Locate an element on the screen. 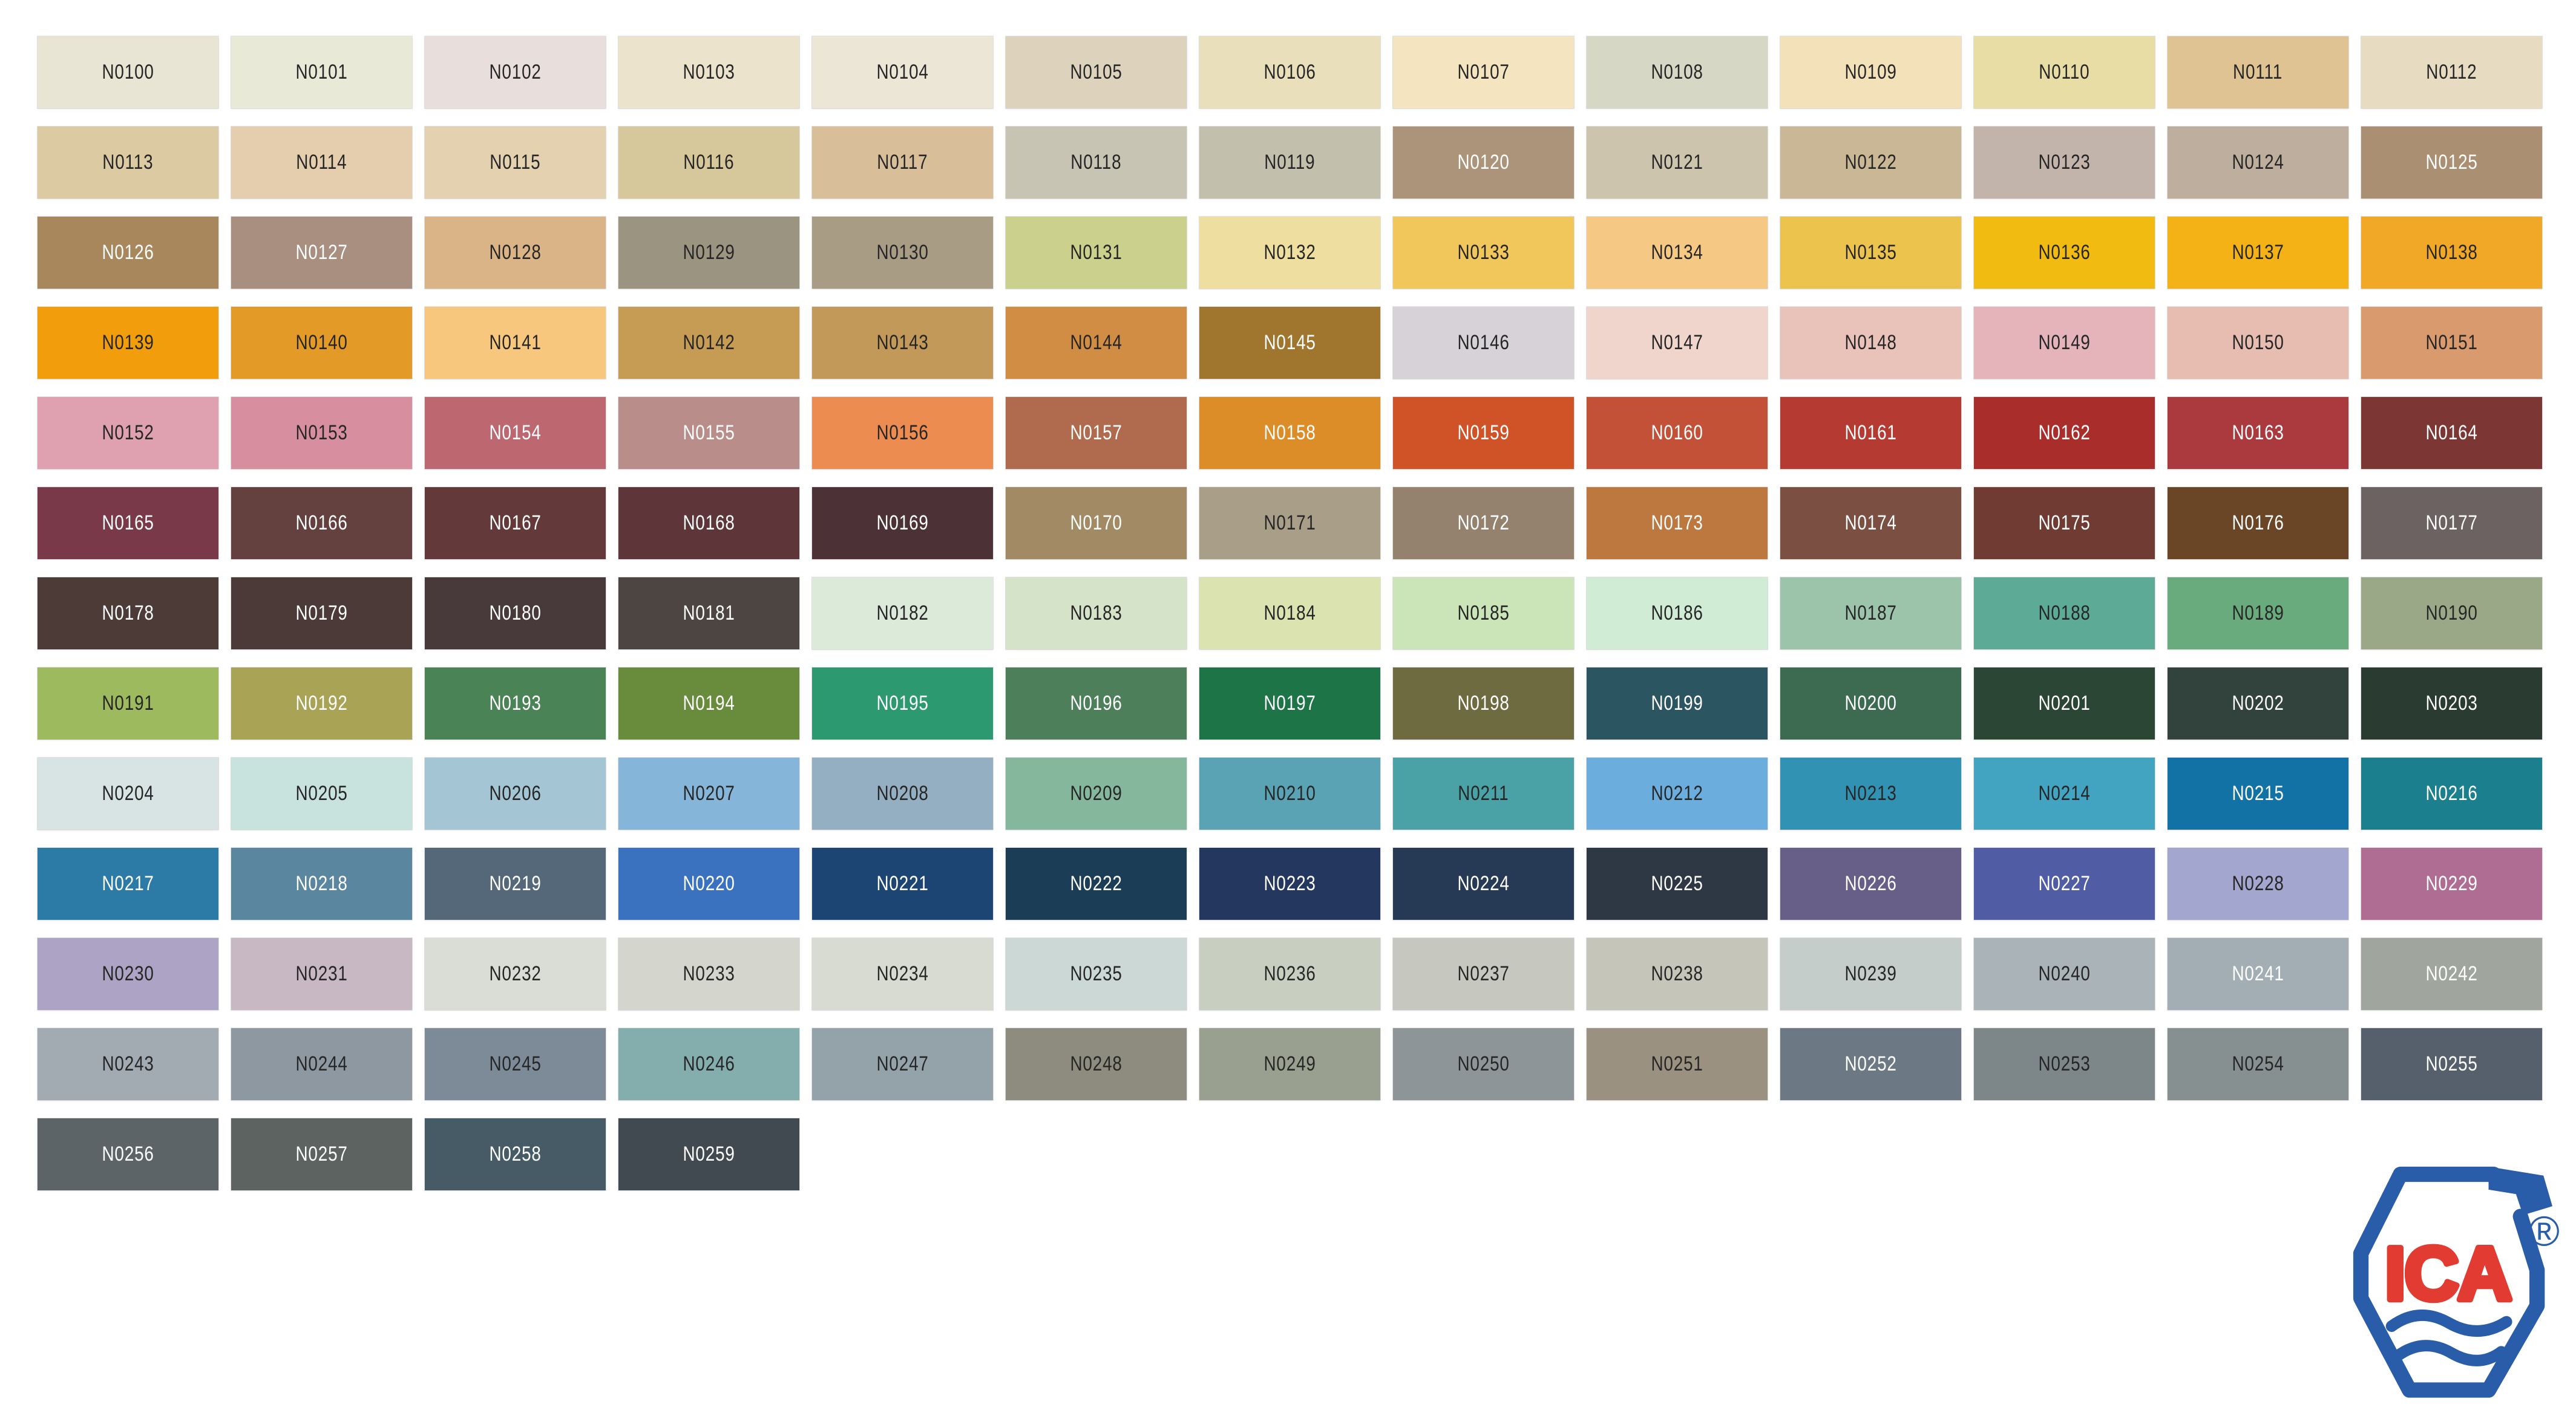 This screenshot has height=1410, width=2576. swatch-label: N0226 is located at coordinates (1870, 884).